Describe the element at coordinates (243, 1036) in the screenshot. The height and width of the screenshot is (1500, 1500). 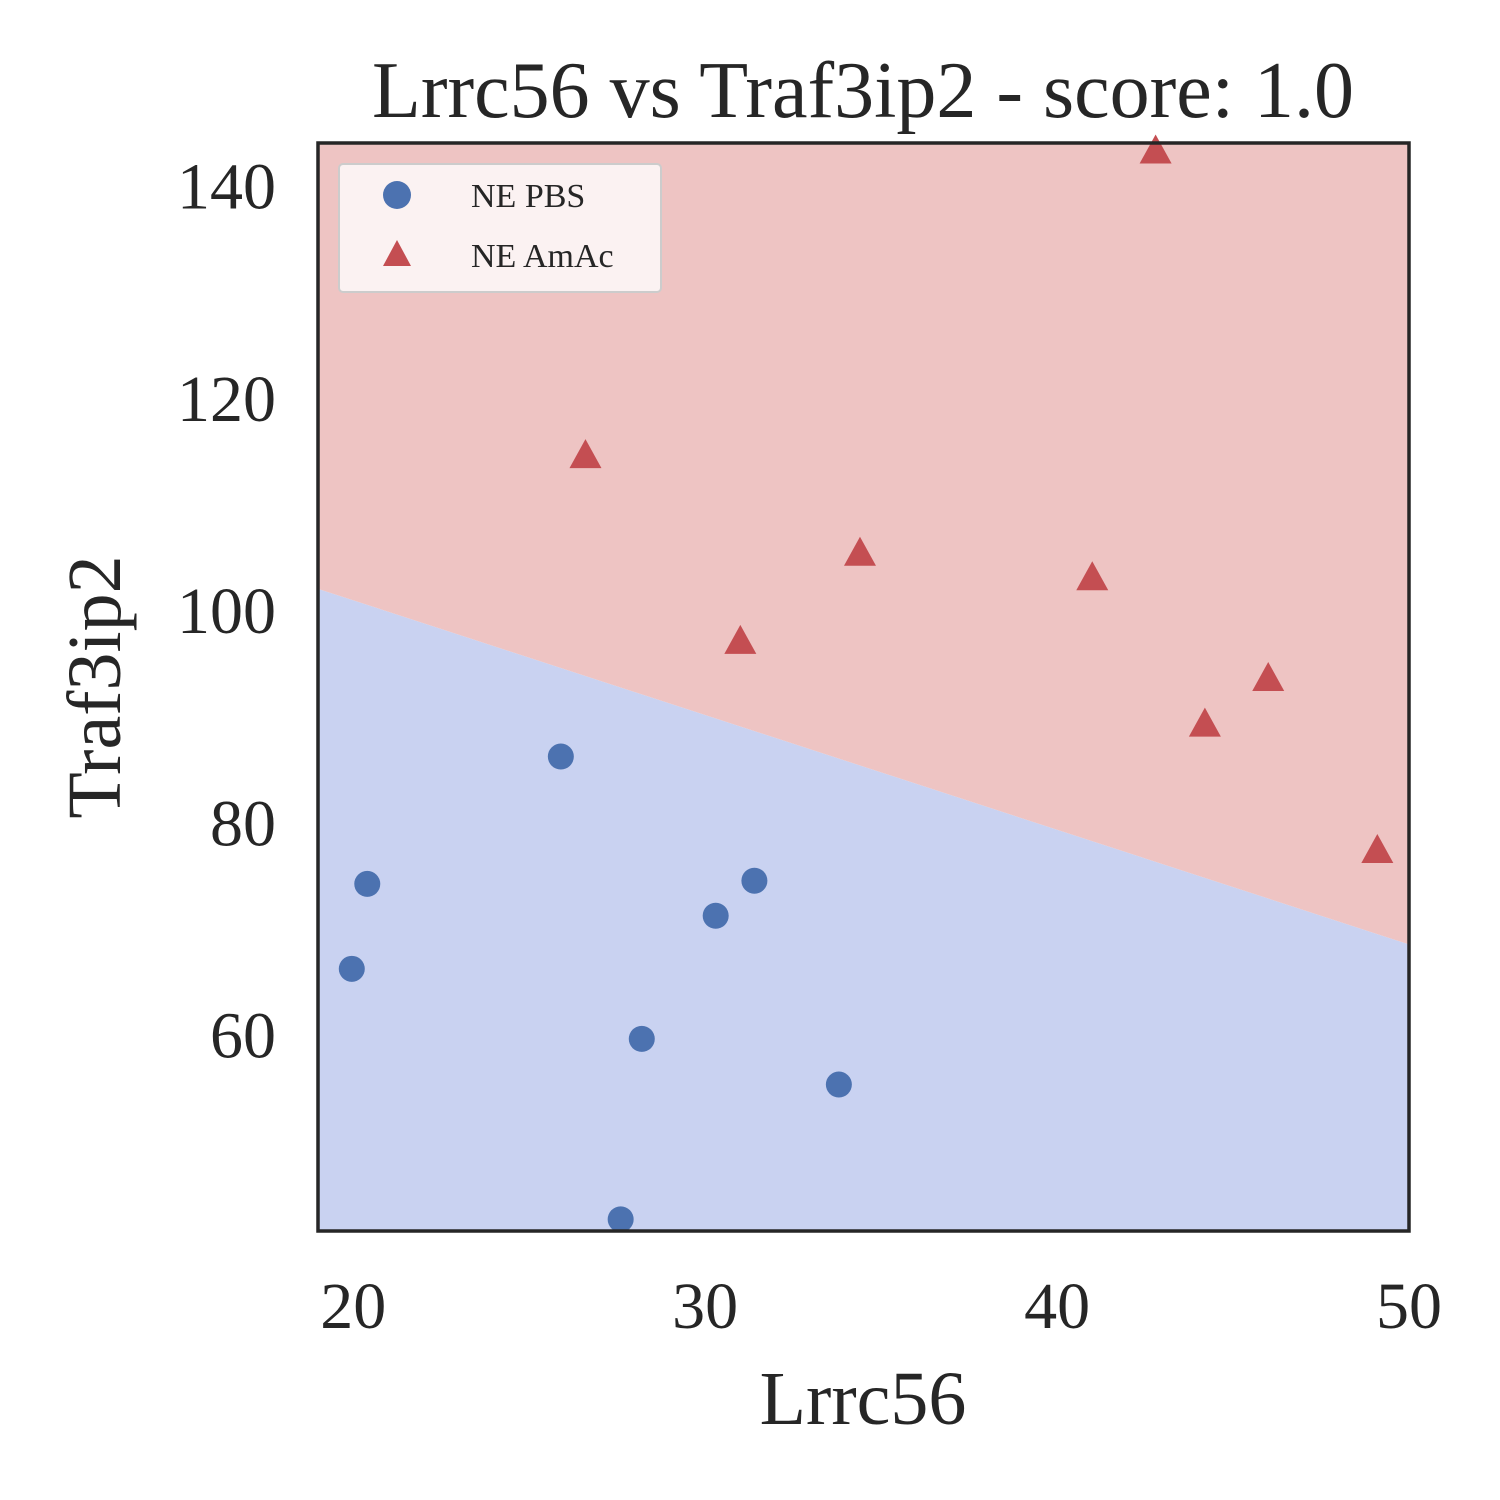
I see `y-tick-label-60: 60` at that location.